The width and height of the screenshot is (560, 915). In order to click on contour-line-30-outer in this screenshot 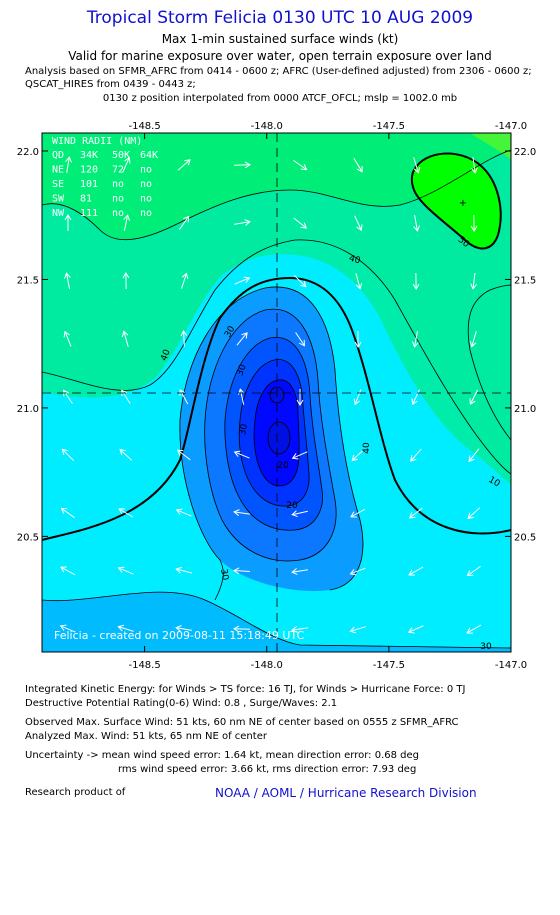, I will do `click(271, 438)`.